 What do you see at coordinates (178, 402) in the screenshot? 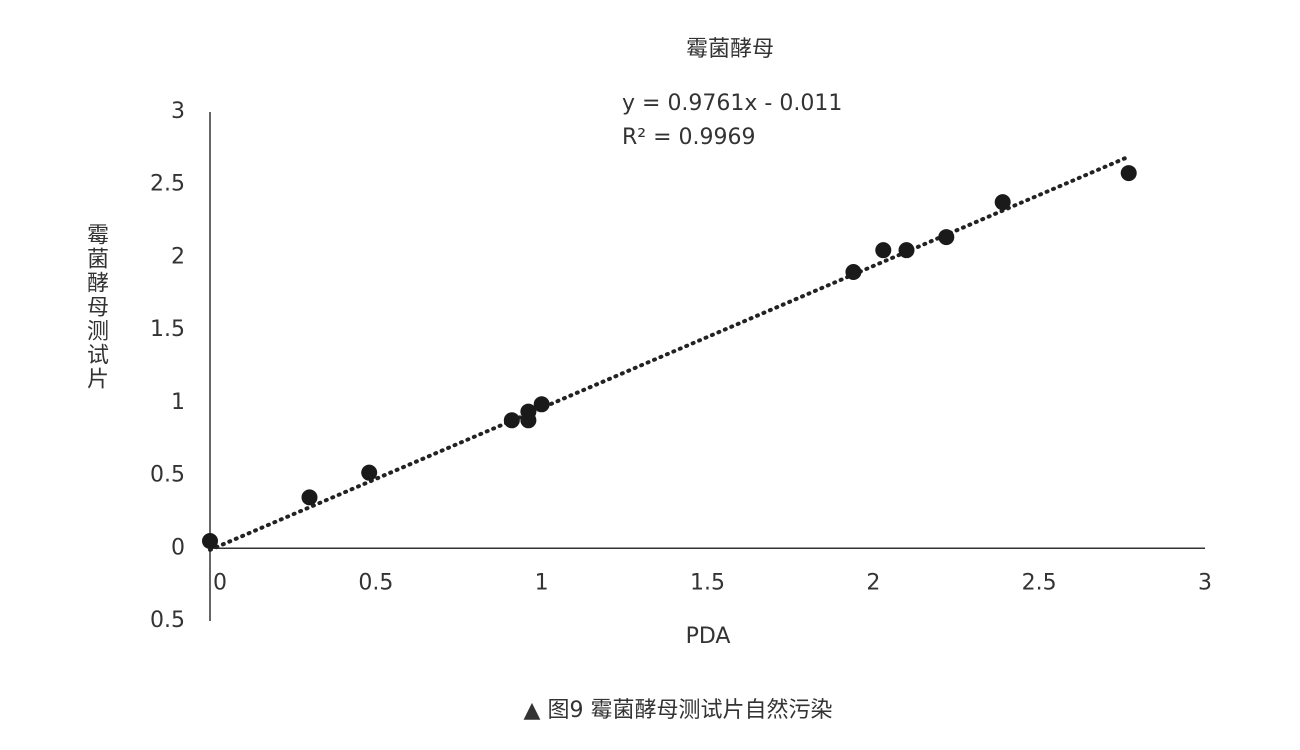
I see `y-tick-label: 1` at bounding box center [178, 402].